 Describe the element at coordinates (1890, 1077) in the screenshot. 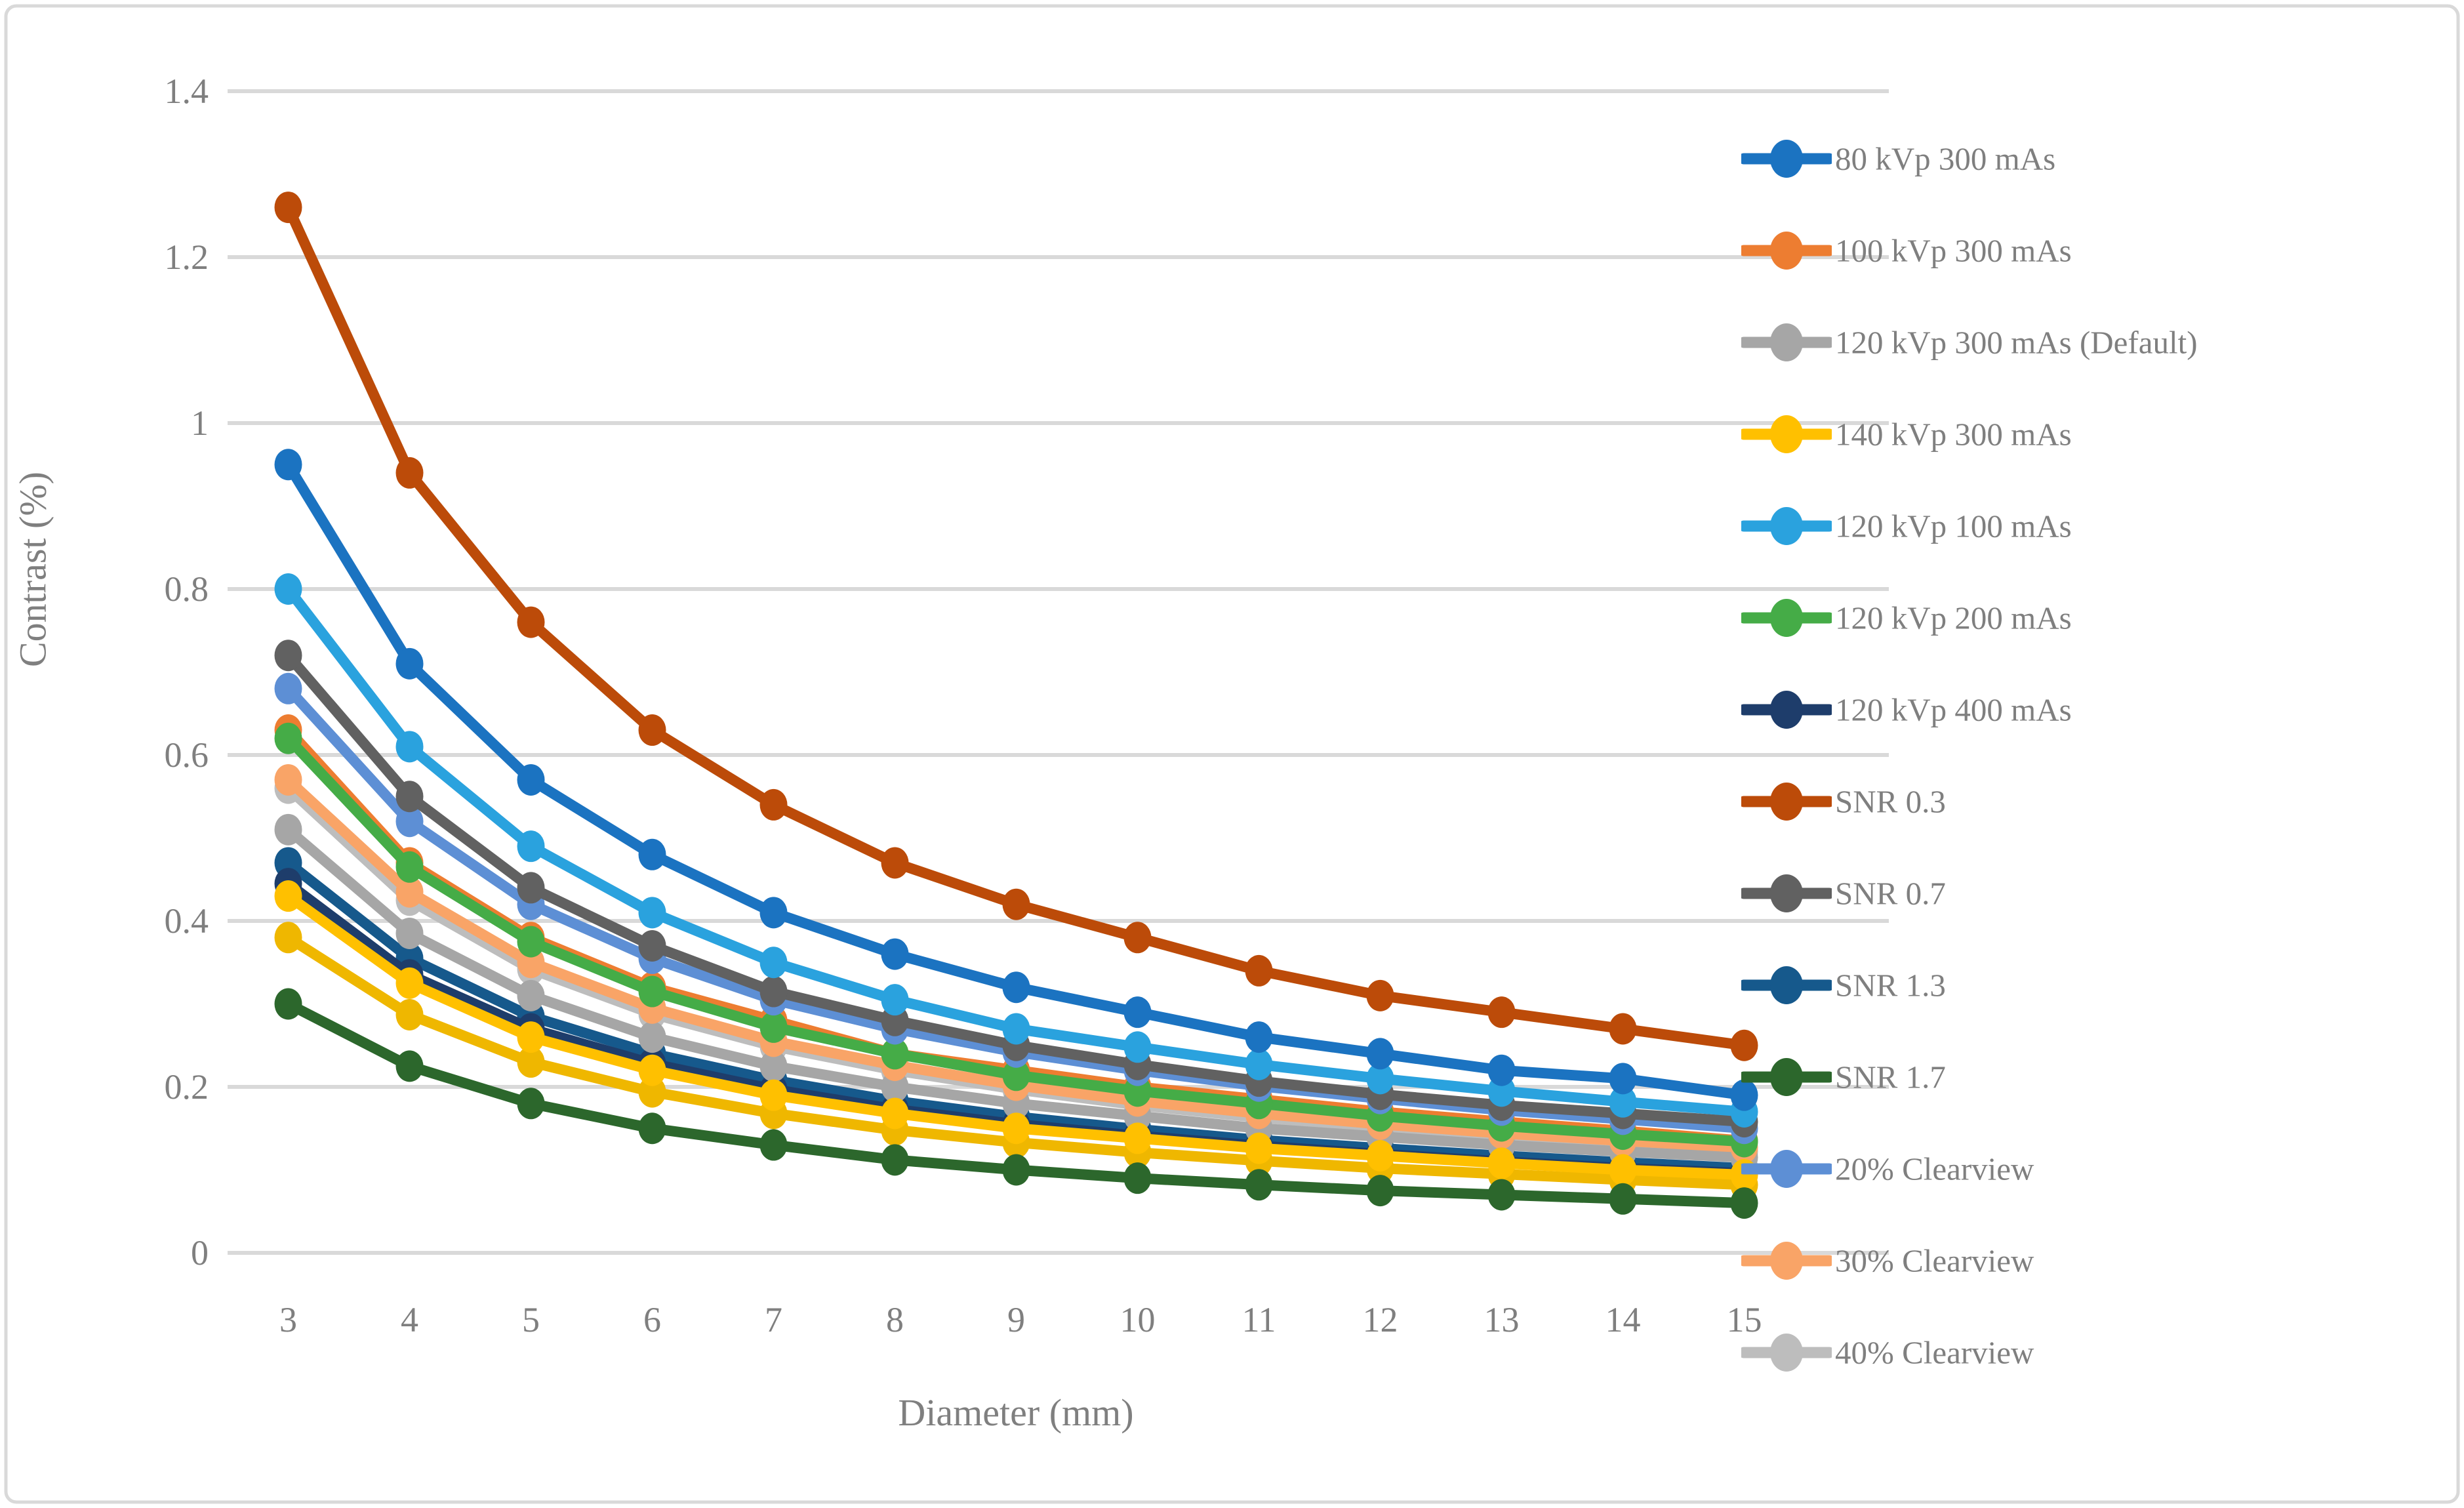

I see `legend-label: SNR 1.7` at that location.